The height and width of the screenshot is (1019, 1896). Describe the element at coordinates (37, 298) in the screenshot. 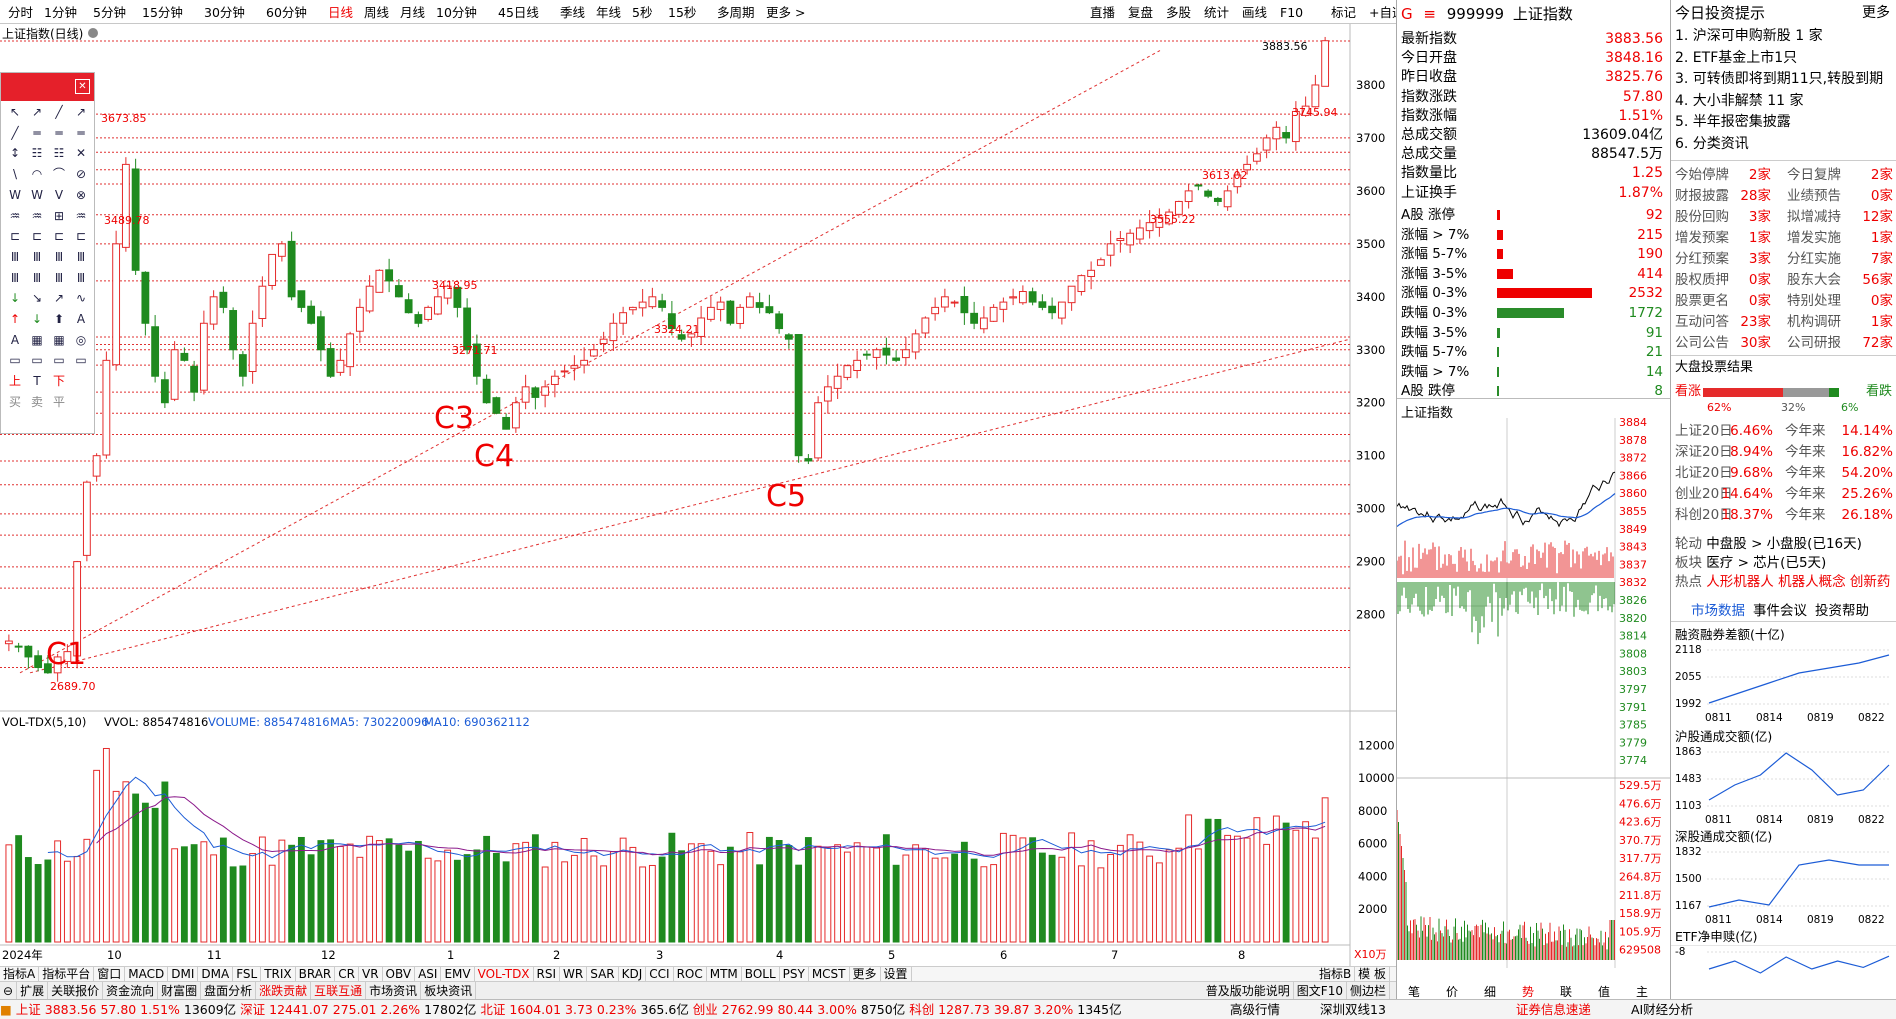

I see `draw-tool-37: ↘` at that location.